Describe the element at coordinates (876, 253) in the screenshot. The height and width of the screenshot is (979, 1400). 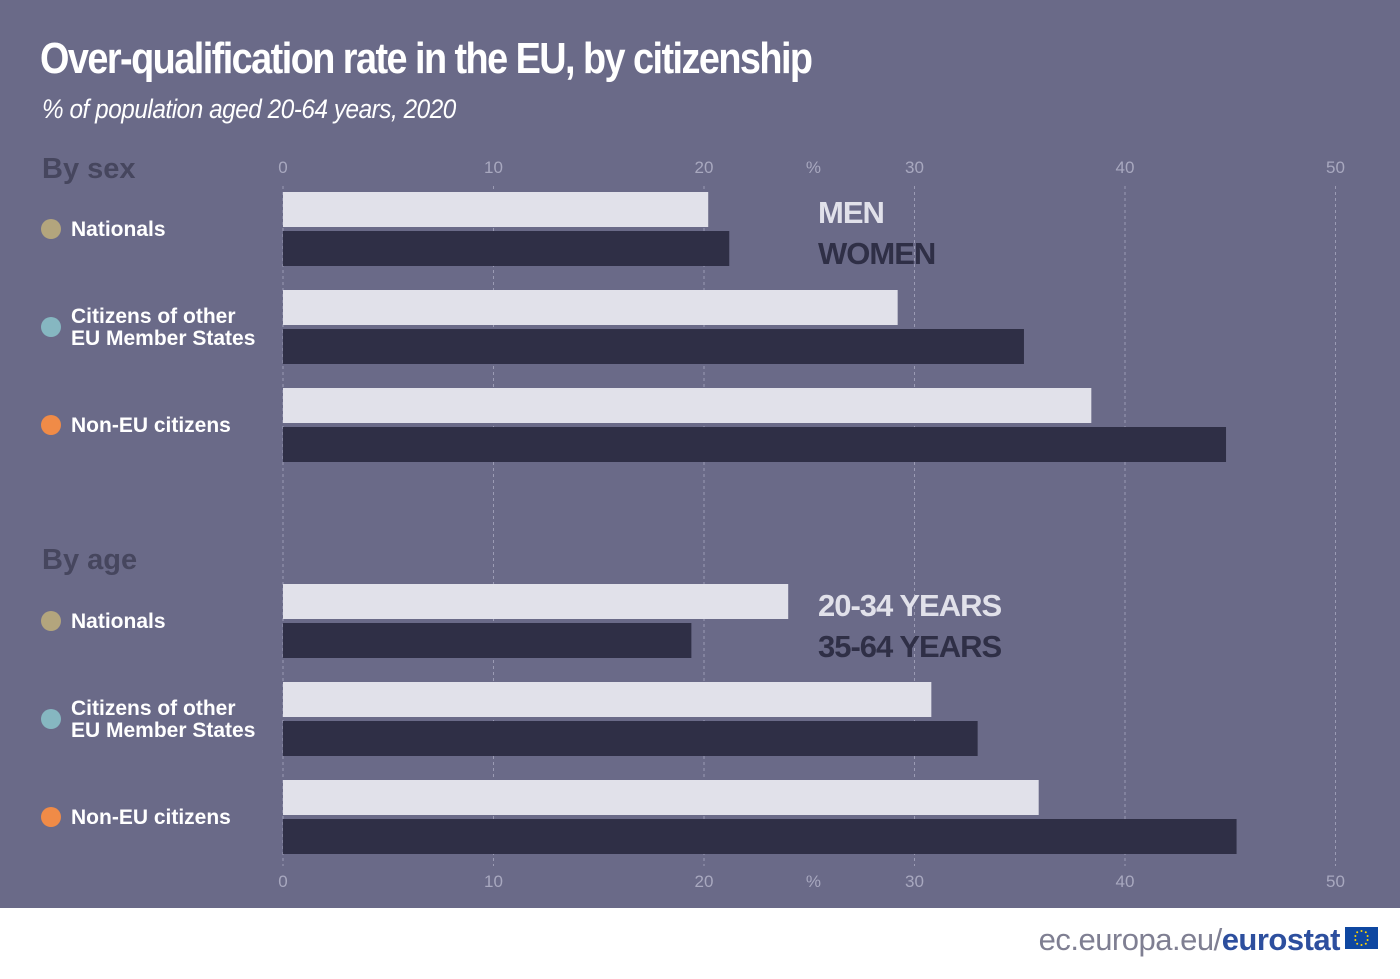
I see `legend-label: WOMEN` at that location.